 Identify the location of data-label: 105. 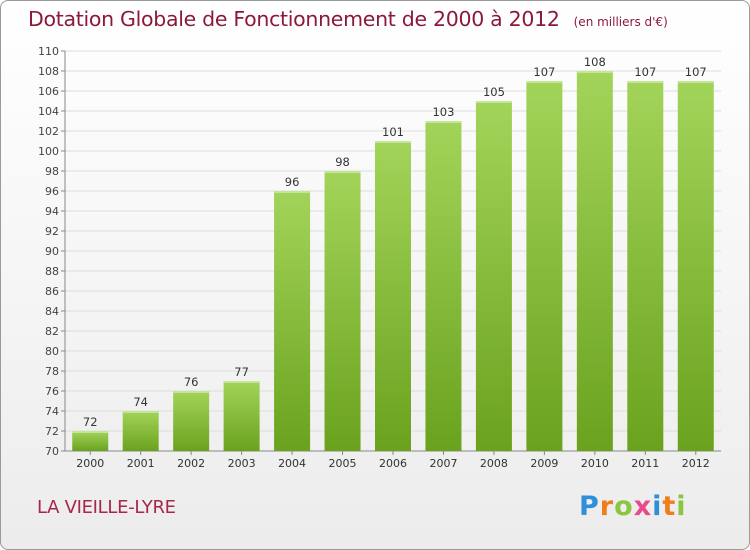
(494, 92).